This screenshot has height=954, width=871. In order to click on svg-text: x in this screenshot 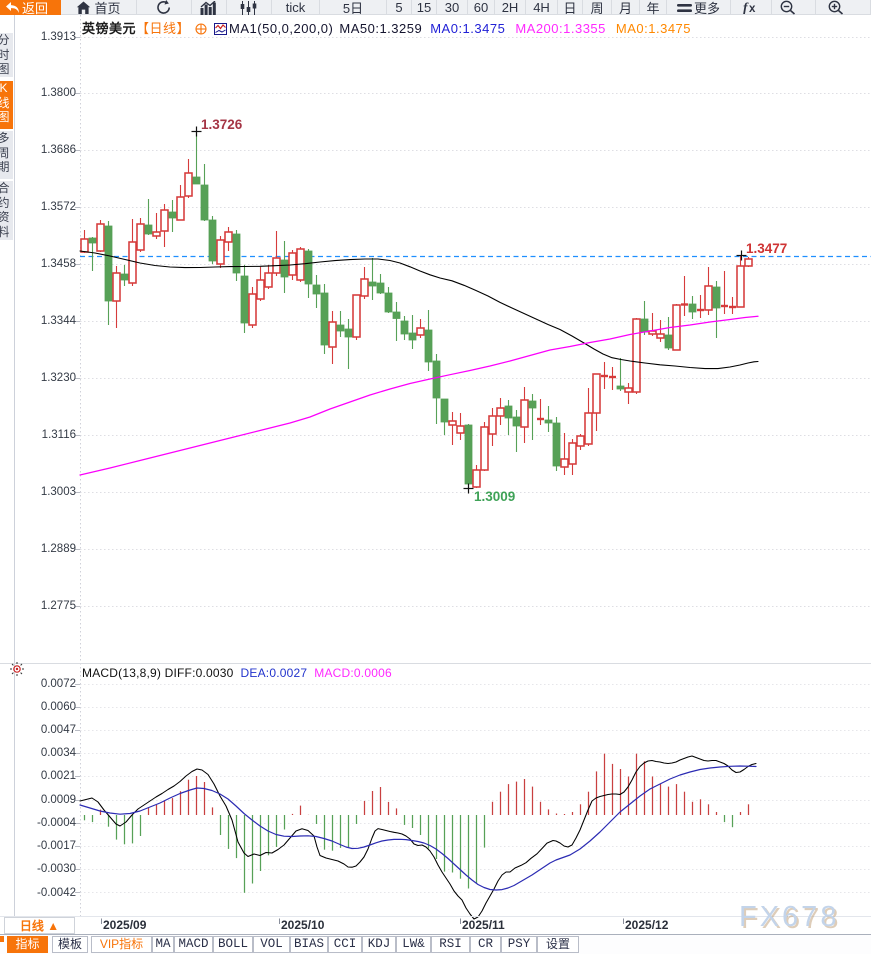, I will do `click(752, 8)`.